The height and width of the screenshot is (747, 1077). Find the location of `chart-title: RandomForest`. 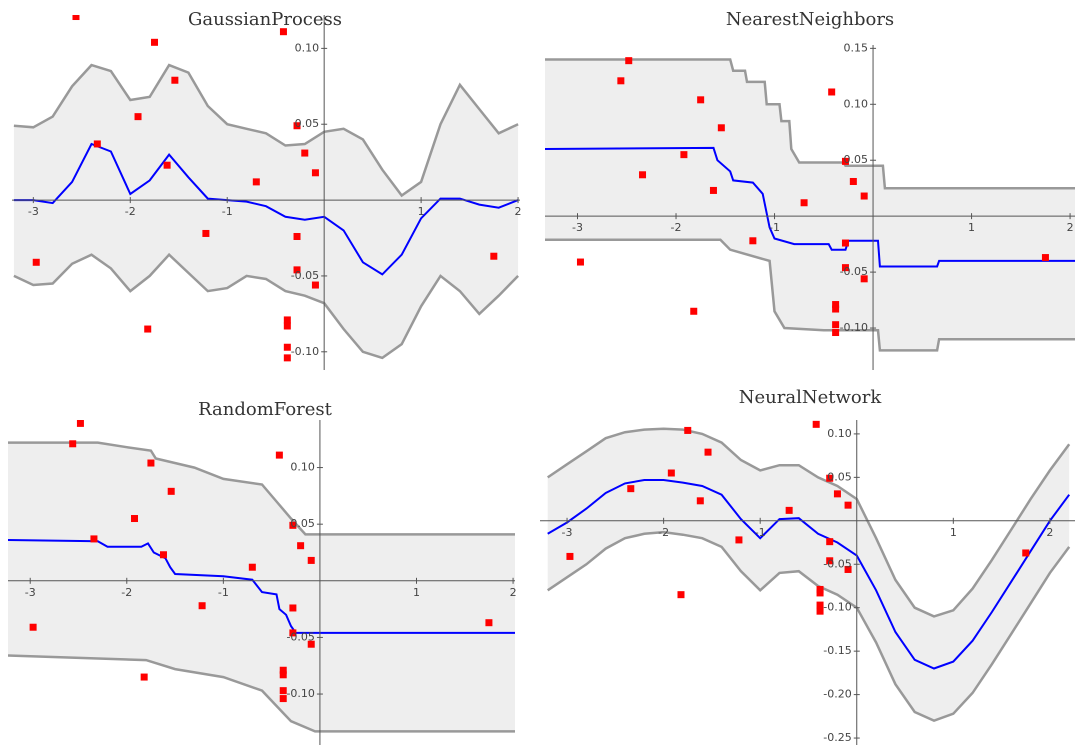

chart-title: RandomForest is located at coordinates (265, 409).